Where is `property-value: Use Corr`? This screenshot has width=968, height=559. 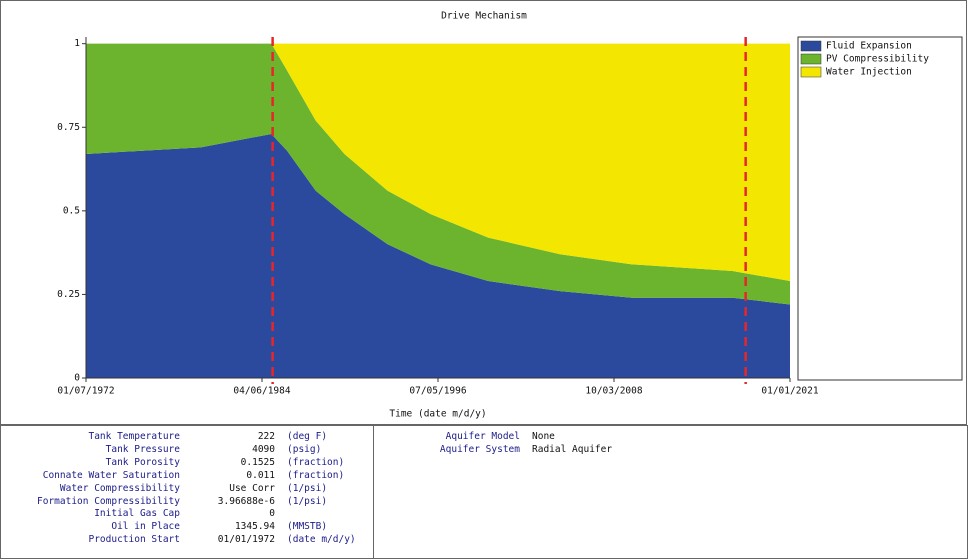 property-value: Use Corr is located at coordinates (252, 488).